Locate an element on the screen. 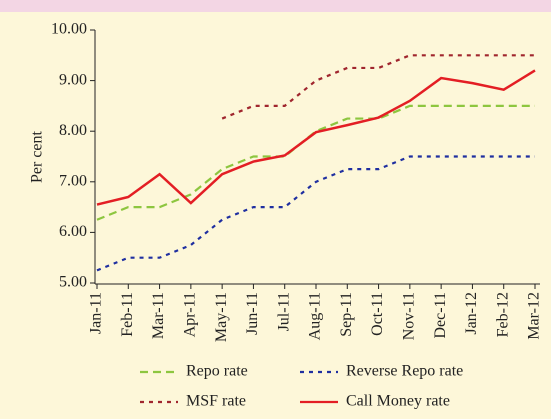 The width and height of the screenshot is (551, 419). y-tick-label: 8.00 is located at coordinates (73, 130).